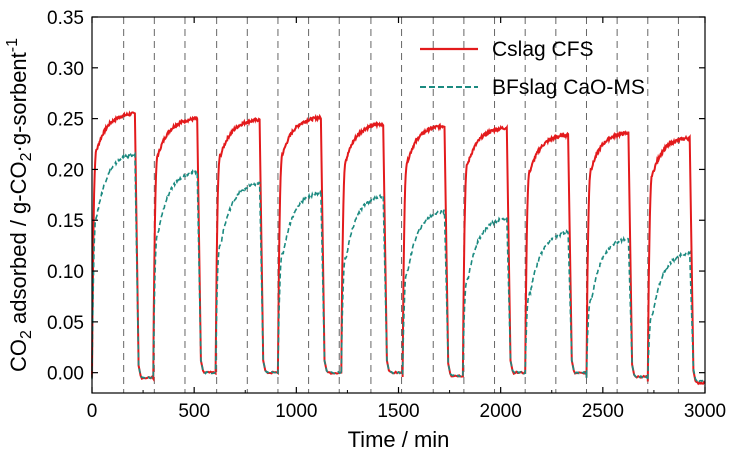 This screenshot has height=456, width=731. What do you see at coordinates (65, 170) in the screenshot?
I see `y-tick-label: 0.20` at bounding box center [65, 170].